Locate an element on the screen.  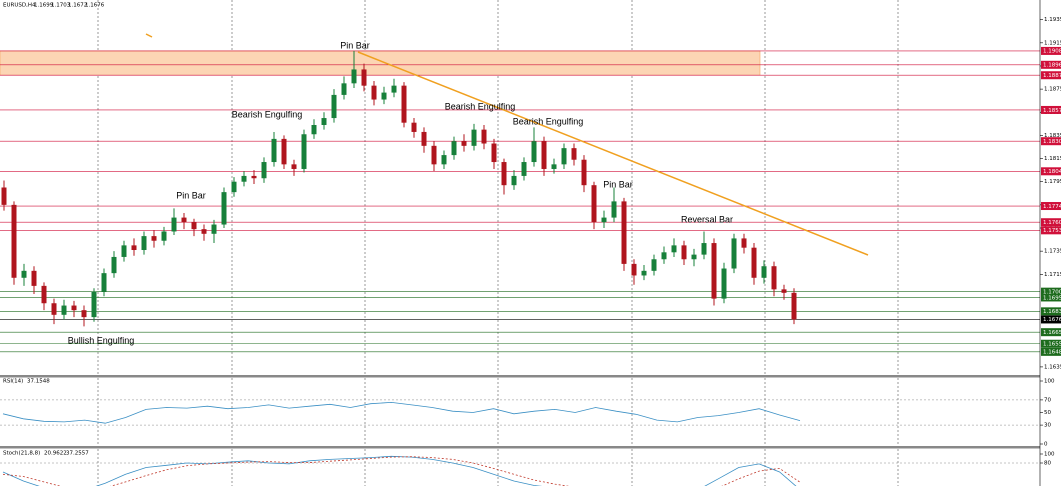
level-label: 1.1753 is located at coordinates (1052, 231).